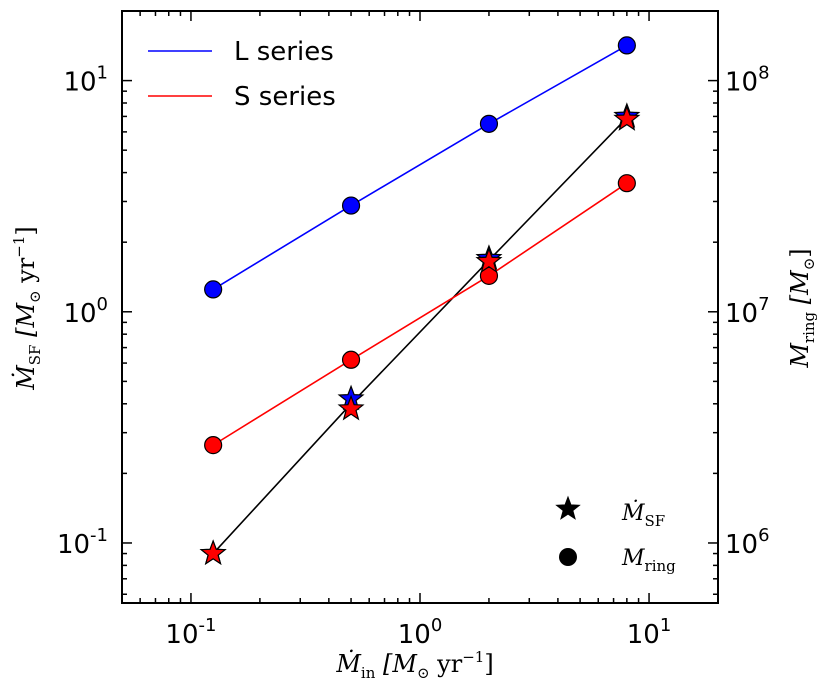 The width and height of the screenshot is (830, 694). What do you see at coordinates (85, 311) in the screenshot?
I see `y-left-tick-label: 10⁰` at bounding box center [85, 311].